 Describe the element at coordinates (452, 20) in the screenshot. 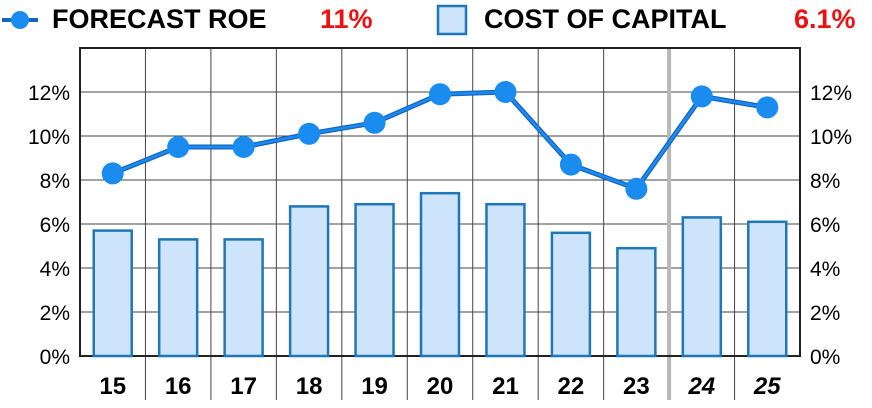

I see `capital-legend-swatch-icon` at that location.